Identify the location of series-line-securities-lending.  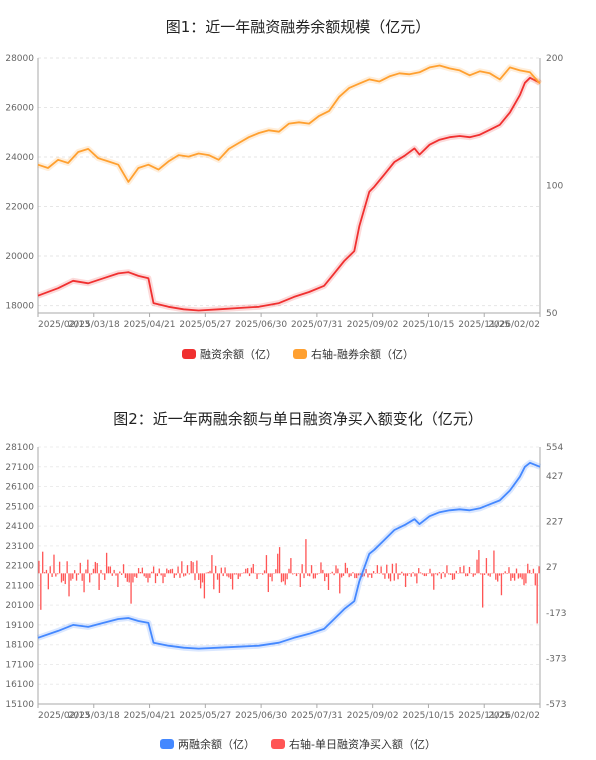
(289, 123).